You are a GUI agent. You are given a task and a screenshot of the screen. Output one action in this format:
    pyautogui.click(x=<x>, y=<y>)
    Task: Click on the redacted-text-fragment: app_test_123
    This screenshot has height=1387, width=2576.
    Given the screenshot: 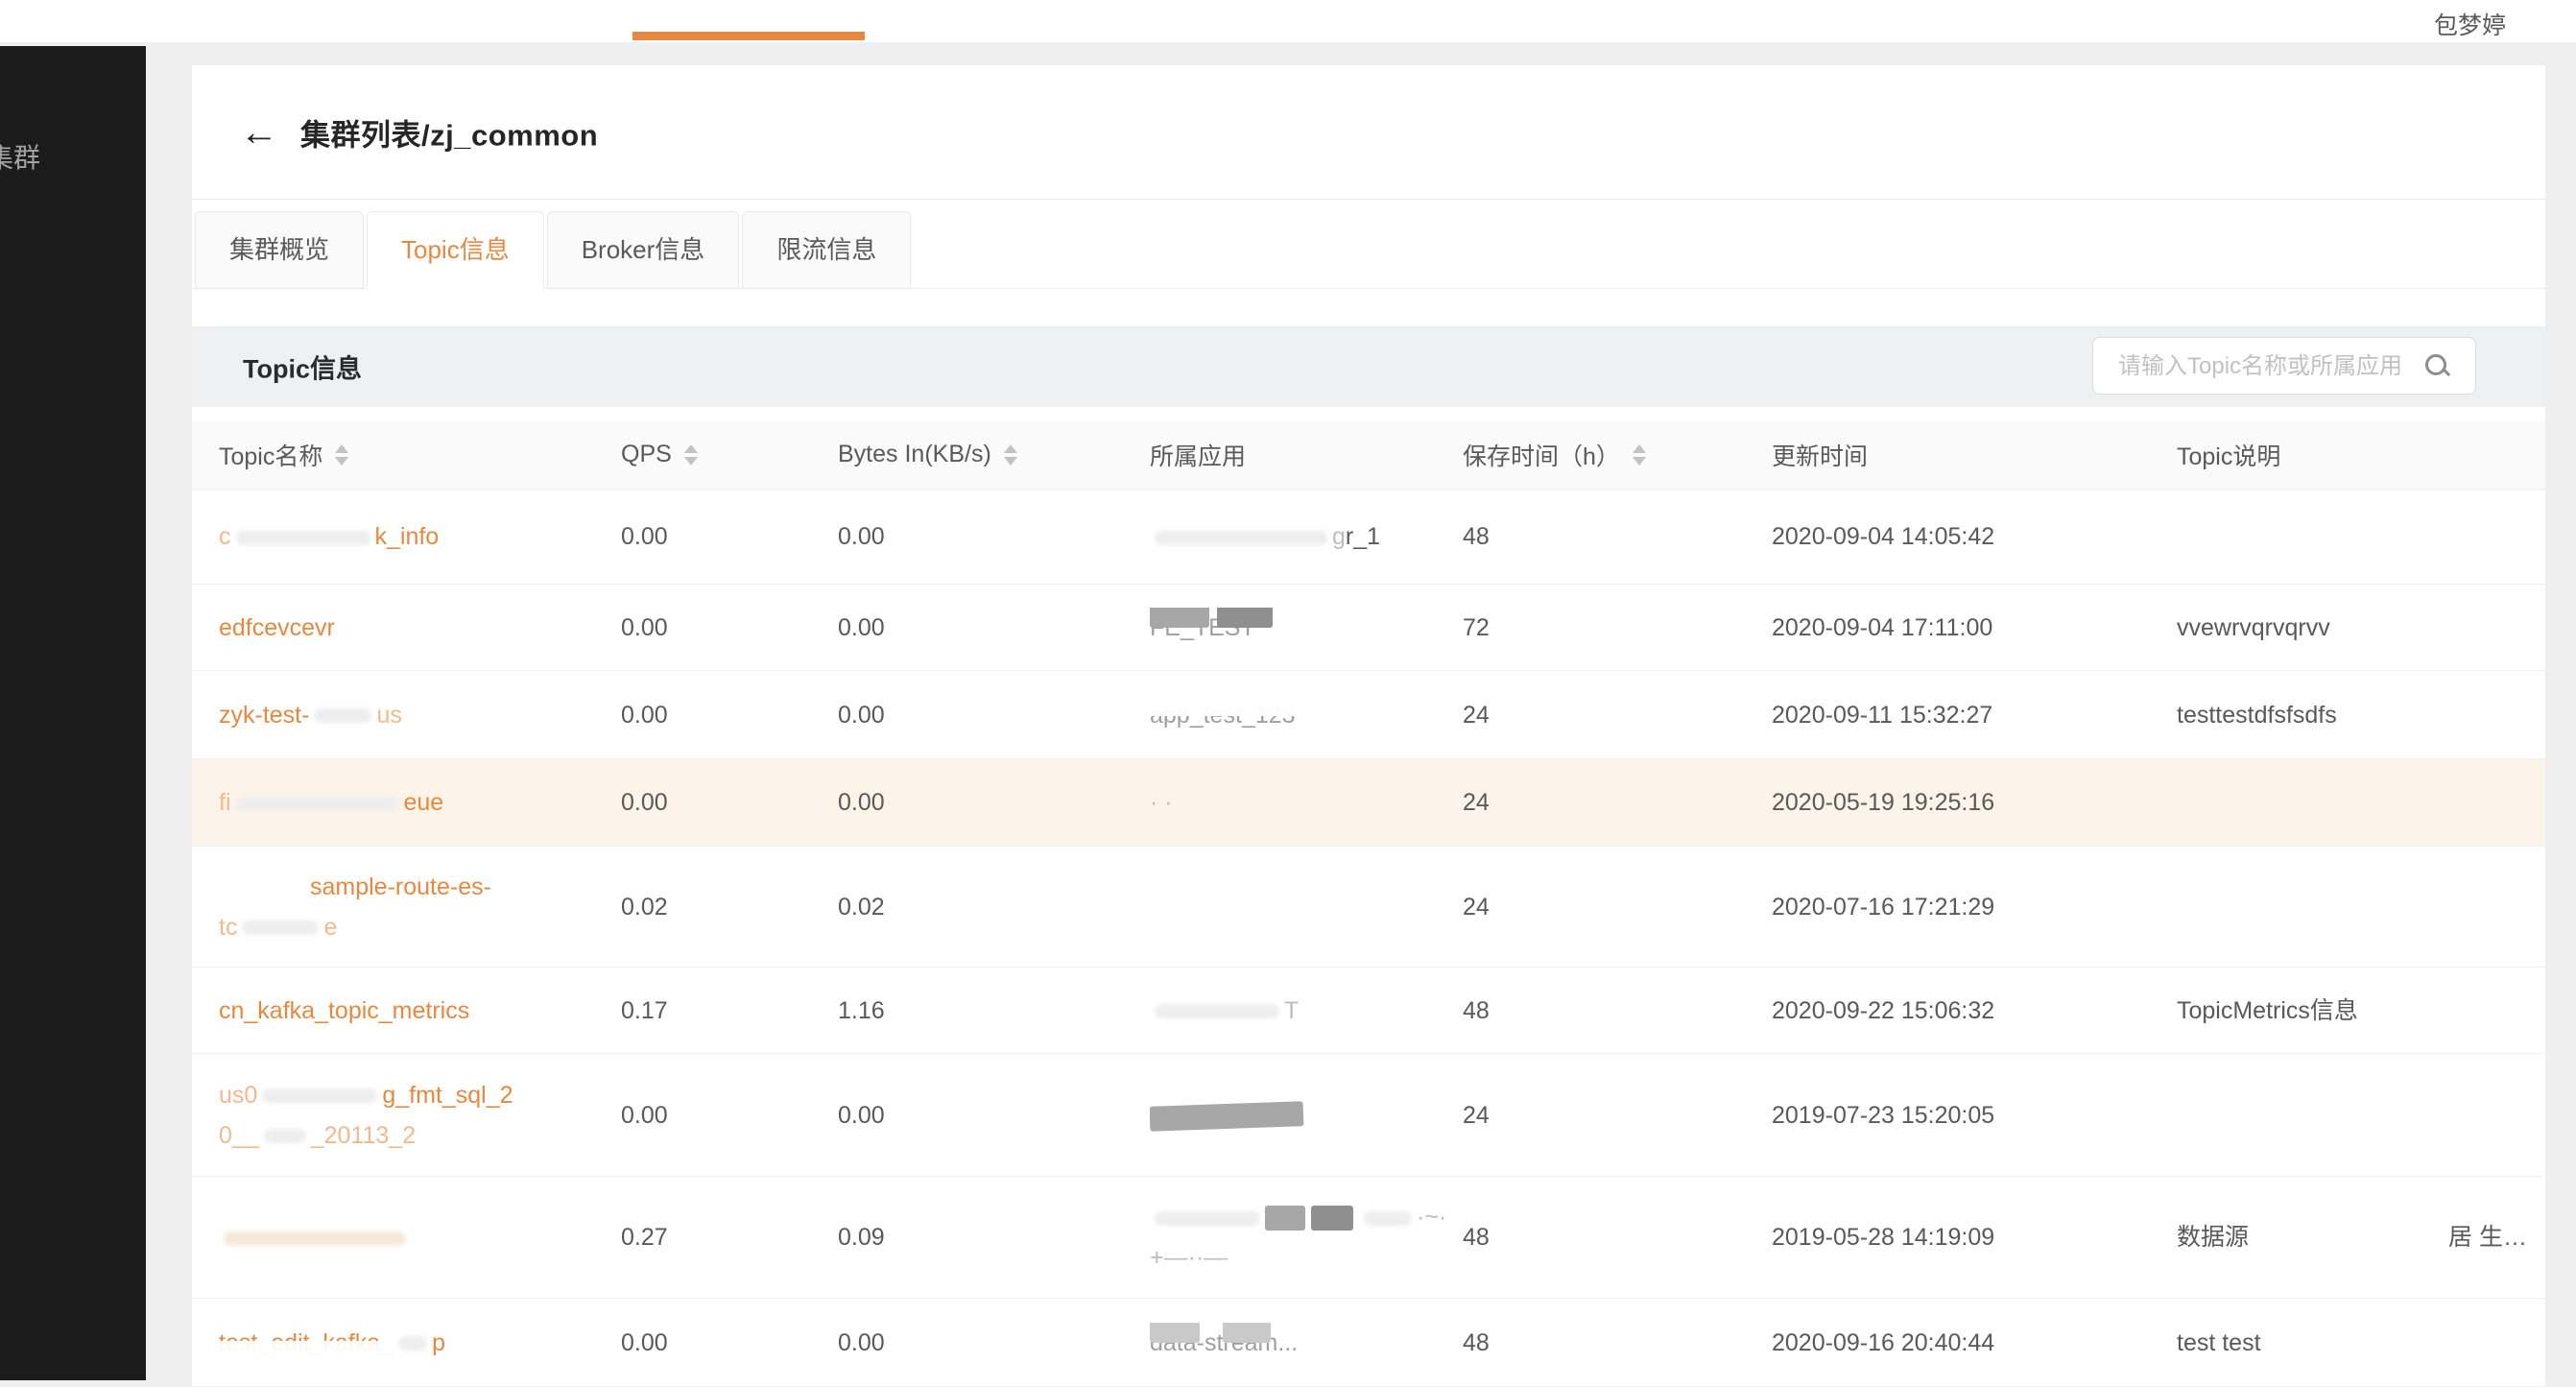 What is the action you would take?
    pyautogui.click(x=1224, y=715)
    